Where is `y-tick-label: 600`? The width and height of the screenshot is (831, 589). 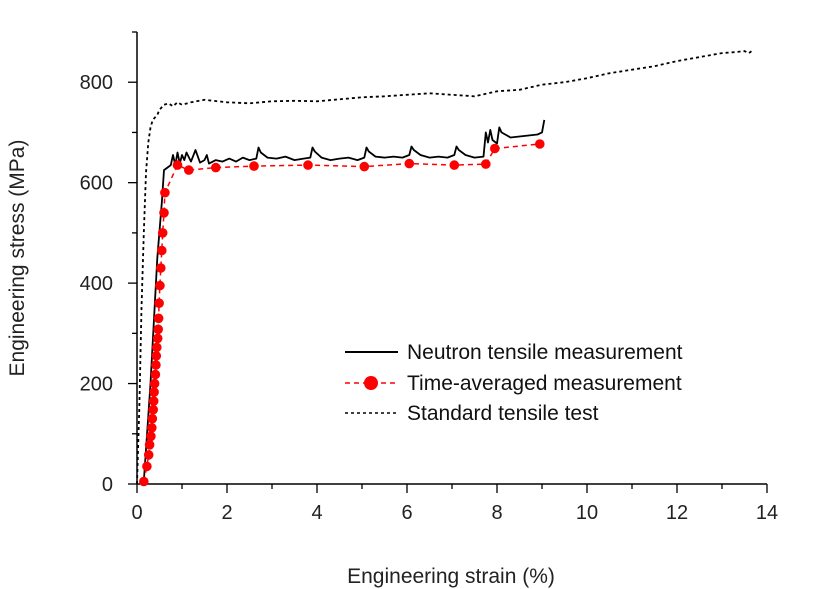
y-tick-label: 600 is located at coordinates (96, 184).